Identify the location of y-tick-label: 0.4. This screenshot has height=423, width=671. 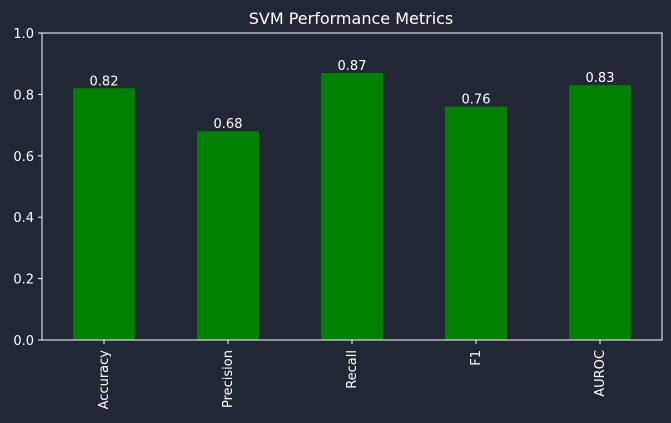
(23, 218).